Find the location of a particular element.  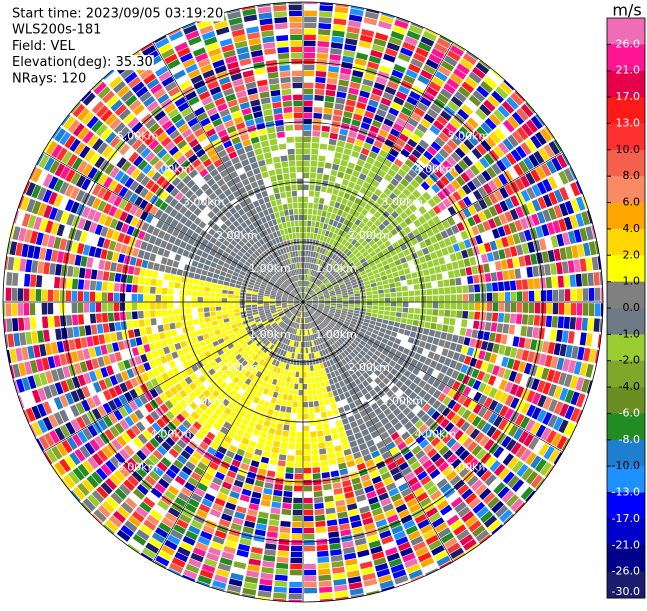

colorbar-tick-label: -30.0 is located at coordinates (626, 591).